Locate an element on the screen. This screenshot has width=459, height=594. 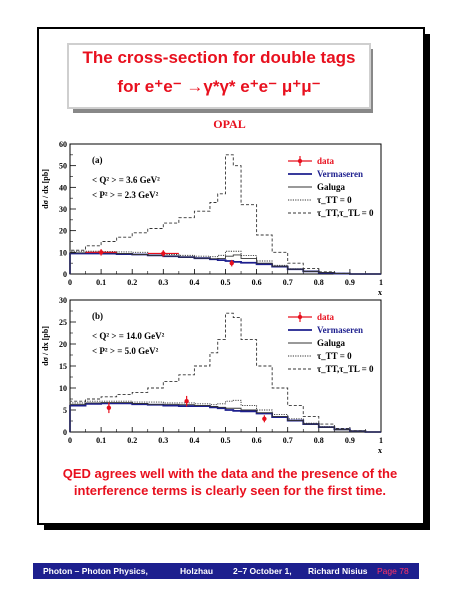
footer-page: Page 78 is located at coordinates (393, 571).